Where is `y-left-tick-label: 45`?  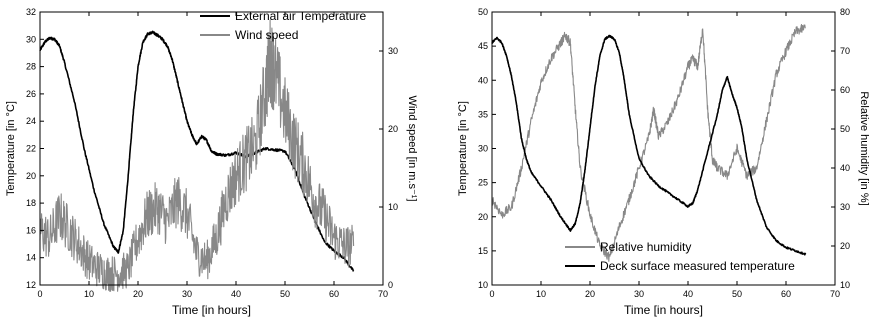 y-left-tick-label: 45 is located at coordinates (483, 46).